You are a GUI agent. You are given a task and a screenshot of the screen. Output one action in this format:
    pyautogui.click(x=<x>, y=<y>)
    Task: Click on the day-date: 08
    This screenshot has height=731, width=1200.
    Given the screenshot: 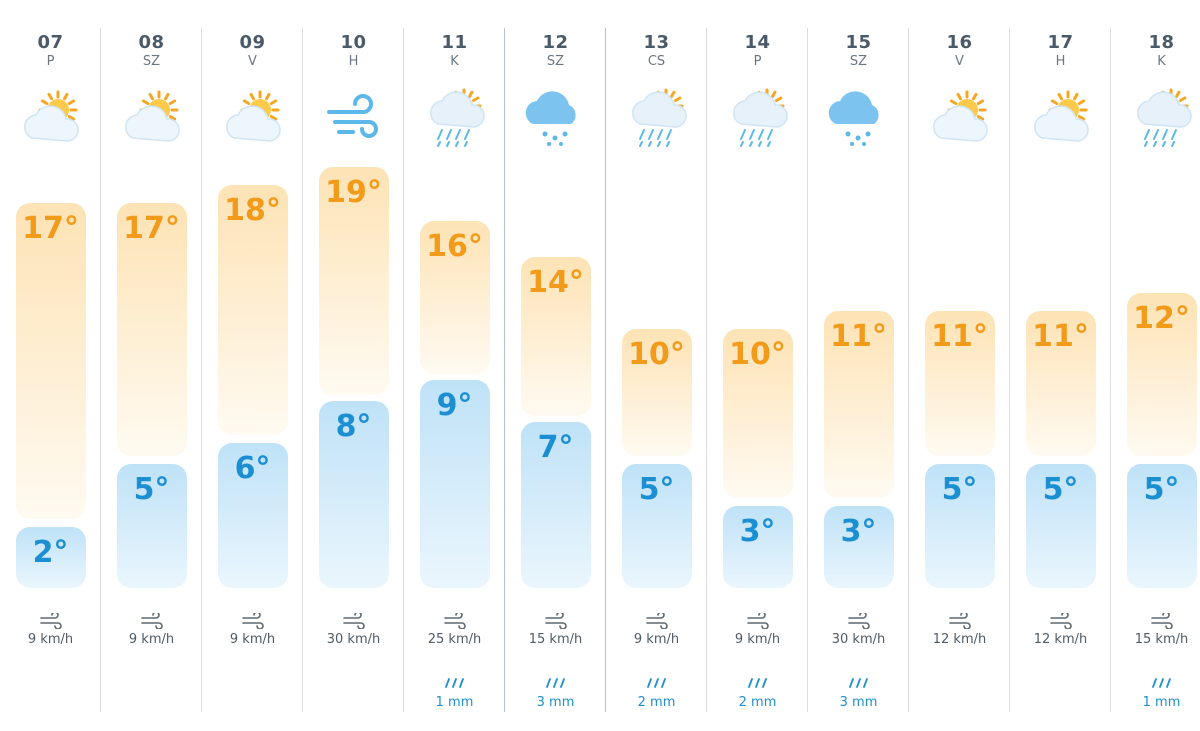 What is the action you would take?
    pyautogui.click(x=151, y=42)
    